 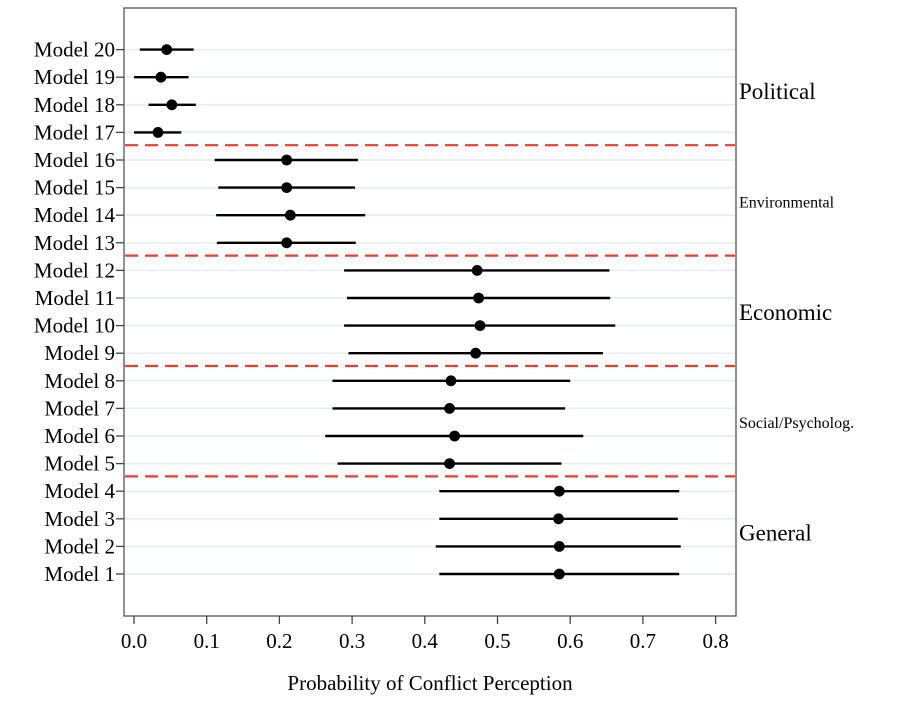 I want to click on y-tick-label: Model 10, so click(x=74, y=326).